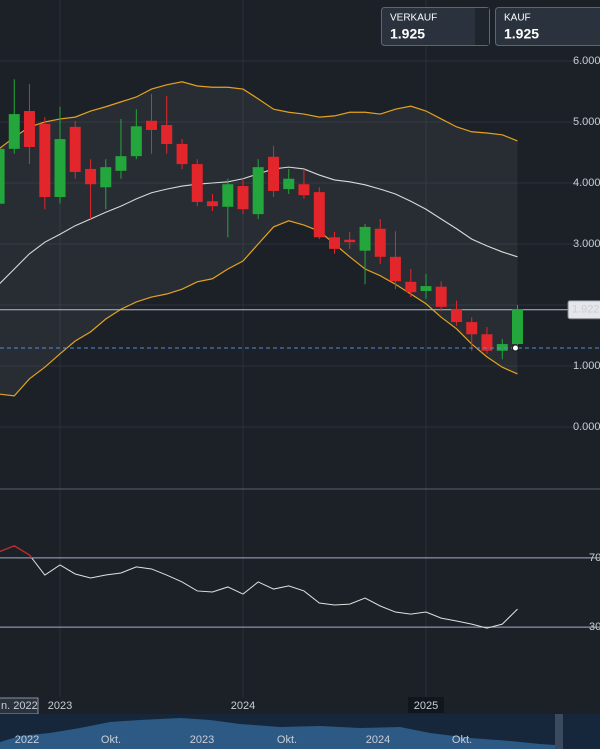 The height and width of the screenshot is (749, 600). I want to click on y-tick-label: 3.000, so click(586, 244).